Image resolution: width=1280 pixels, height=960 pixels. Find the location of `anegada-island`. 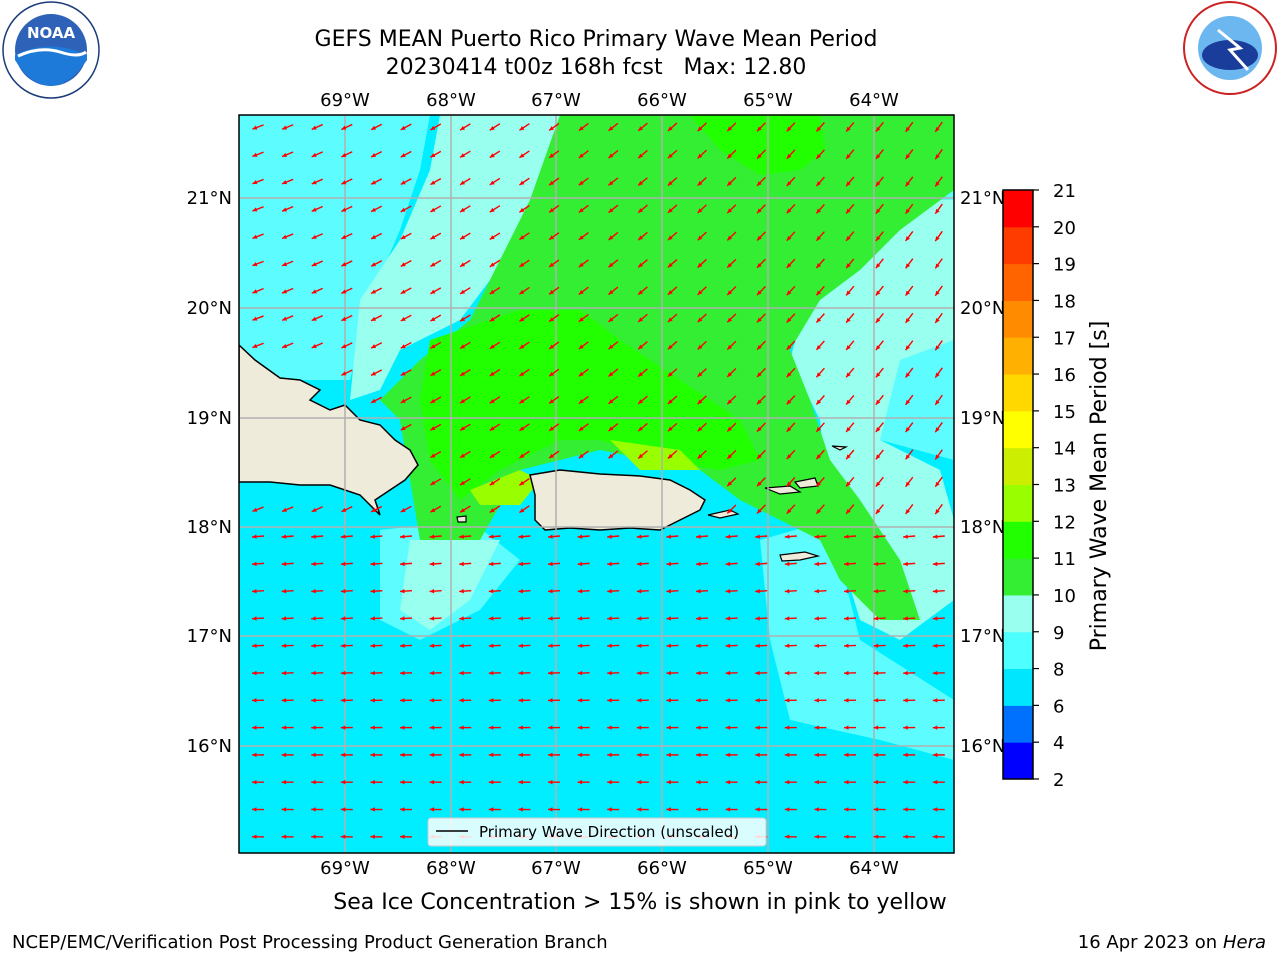

anegada-island is located at coordinates (840, 448).